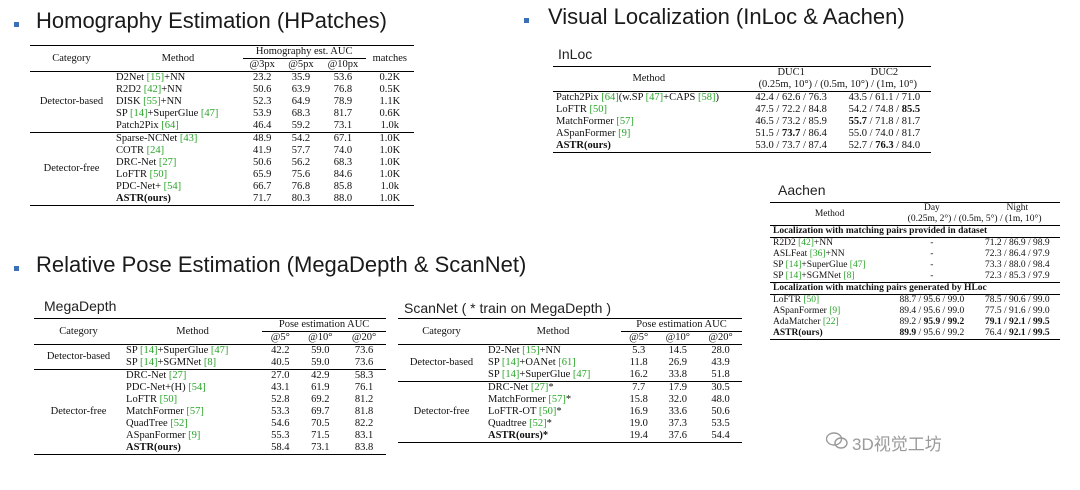 The image size is (1080, 490). I want to click on value-cell: 19.0, so click(638, 423).